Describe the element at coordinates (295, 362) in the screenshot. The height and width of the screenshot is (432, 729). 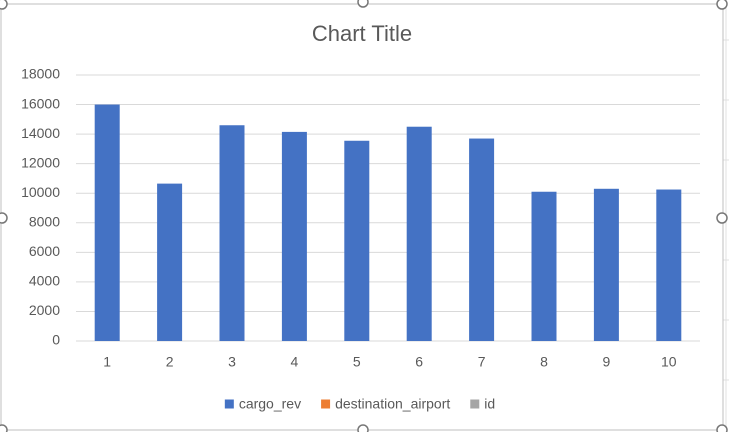
I see `x-tick-label: 4` at that location.